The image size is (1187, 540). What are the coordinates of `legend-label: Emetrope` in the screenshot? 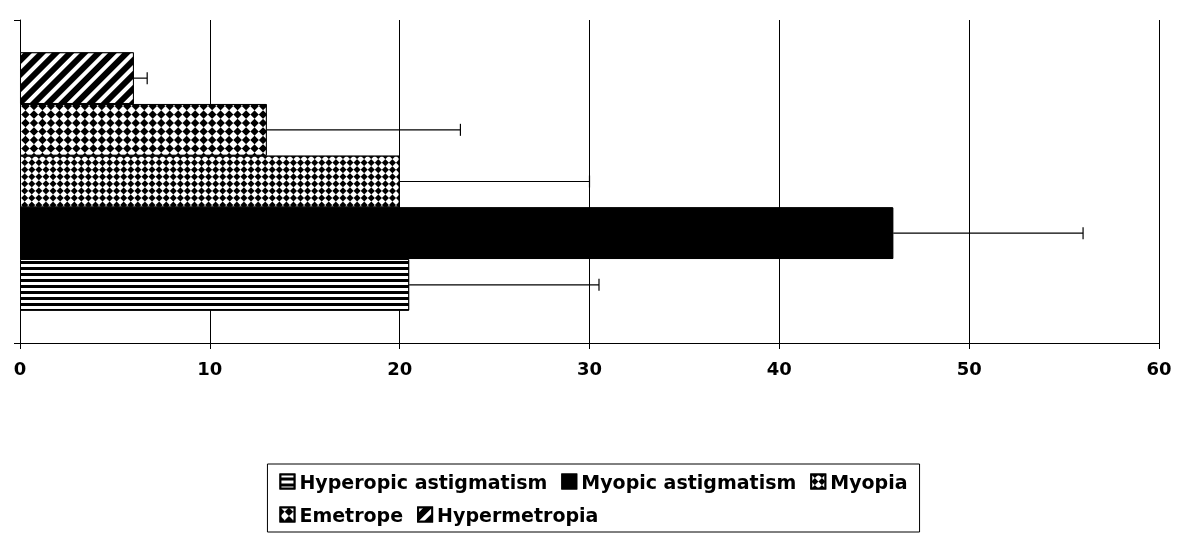 It's located at (351, 514).